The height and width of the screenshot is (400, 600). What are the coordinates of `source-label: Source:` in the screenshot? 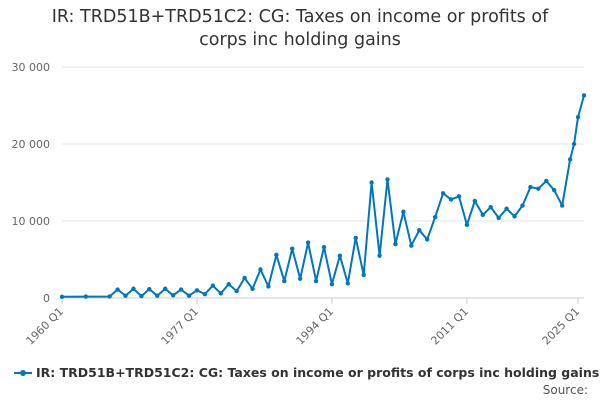 It's located at (565, 390).